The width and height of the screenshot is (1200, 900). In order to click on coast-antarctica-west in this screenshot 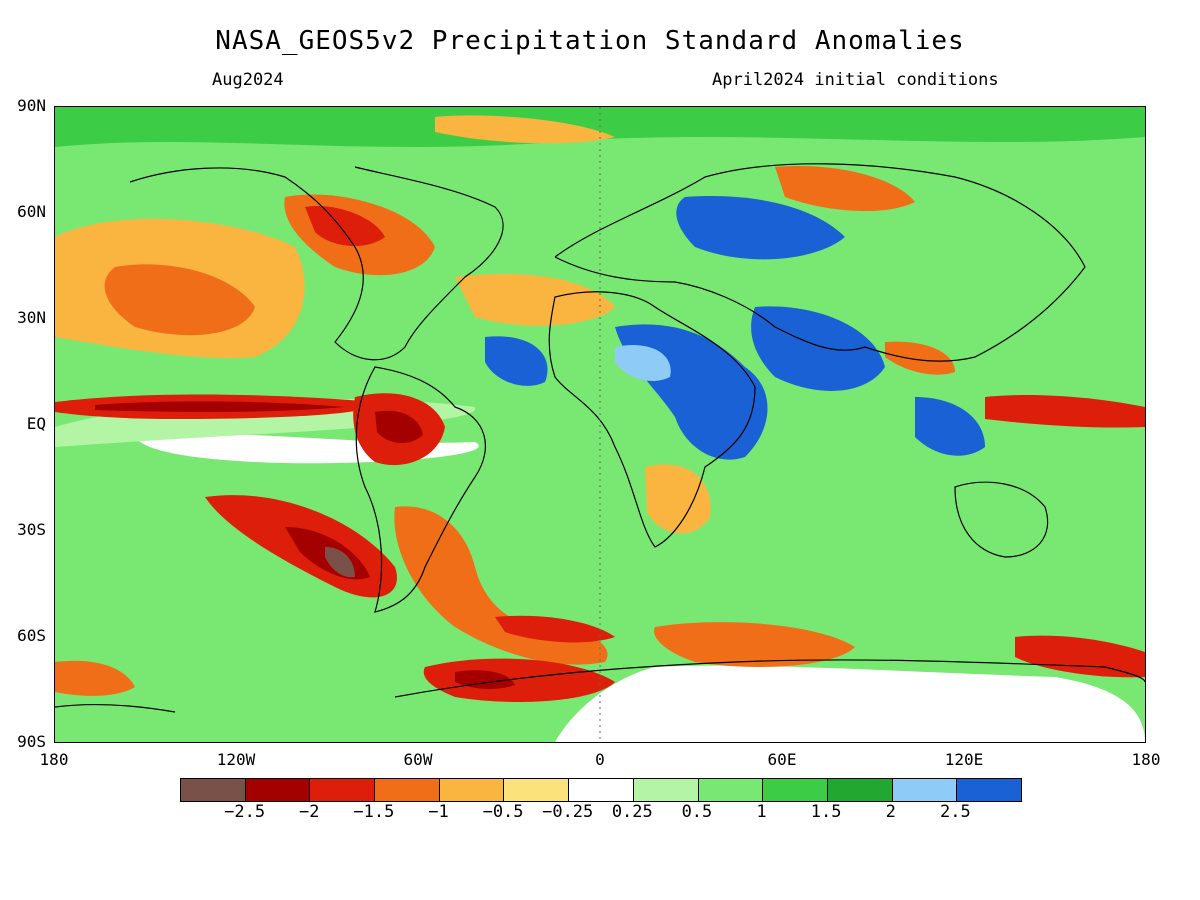, I will do `click(115, 708)`.